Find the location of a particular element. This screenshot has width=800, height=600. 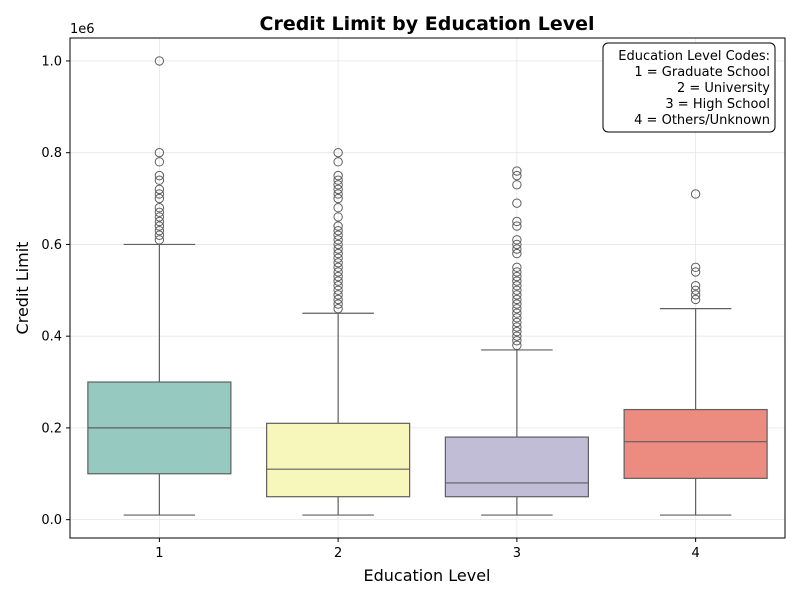

x-tick-label: 1 is located at coordinates (159, 553).